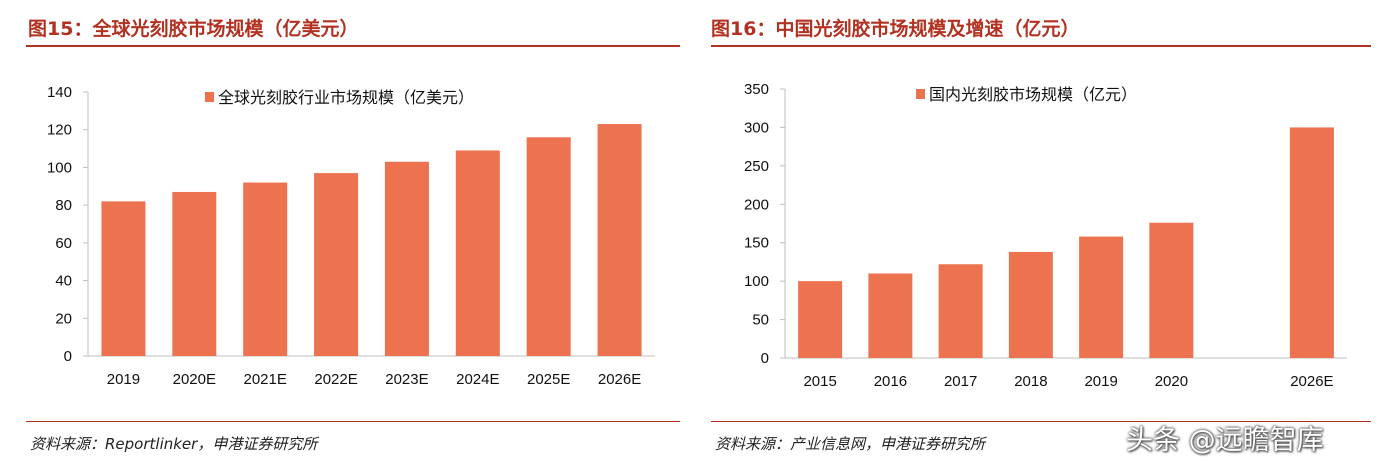  What do you see at coordinates (756, 89) in the screenshot?
I see `y-tick-label: 350` at bounding box center [756, 89].